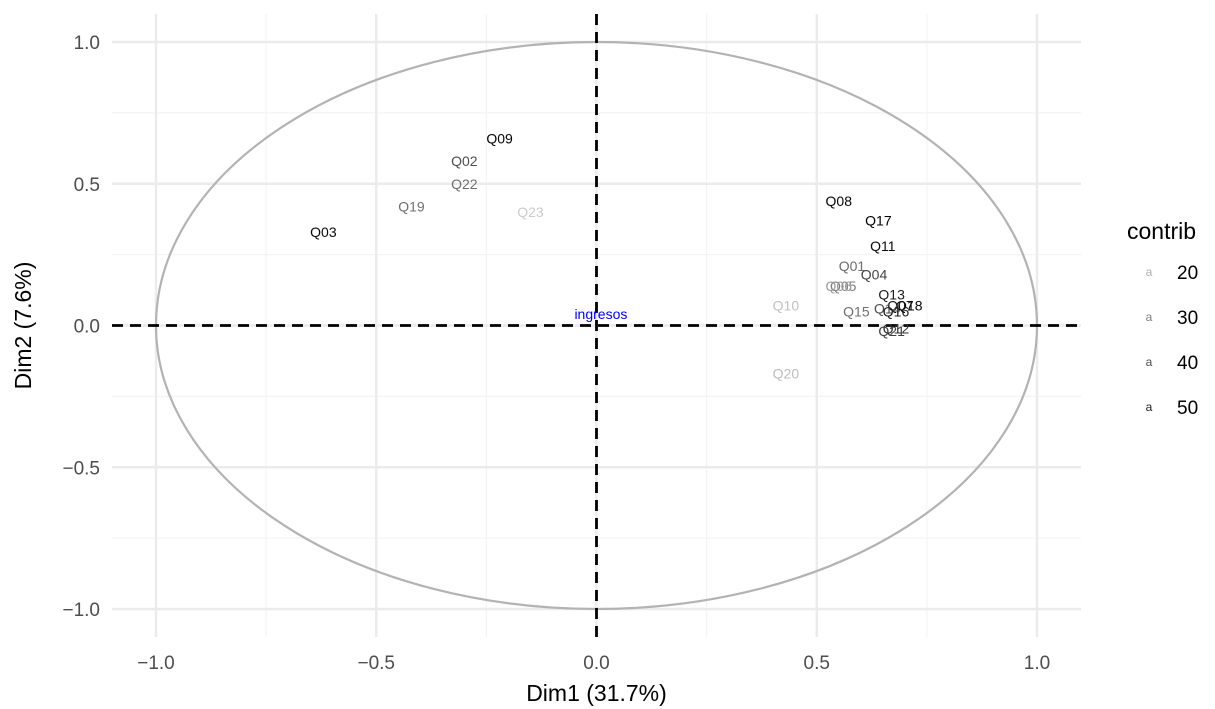 The height and width of the screenshot is (709, 1215). Describe the element at coordinates (1187, 273) in the screenshot. I see `legend-entry-label: 20` at that location.